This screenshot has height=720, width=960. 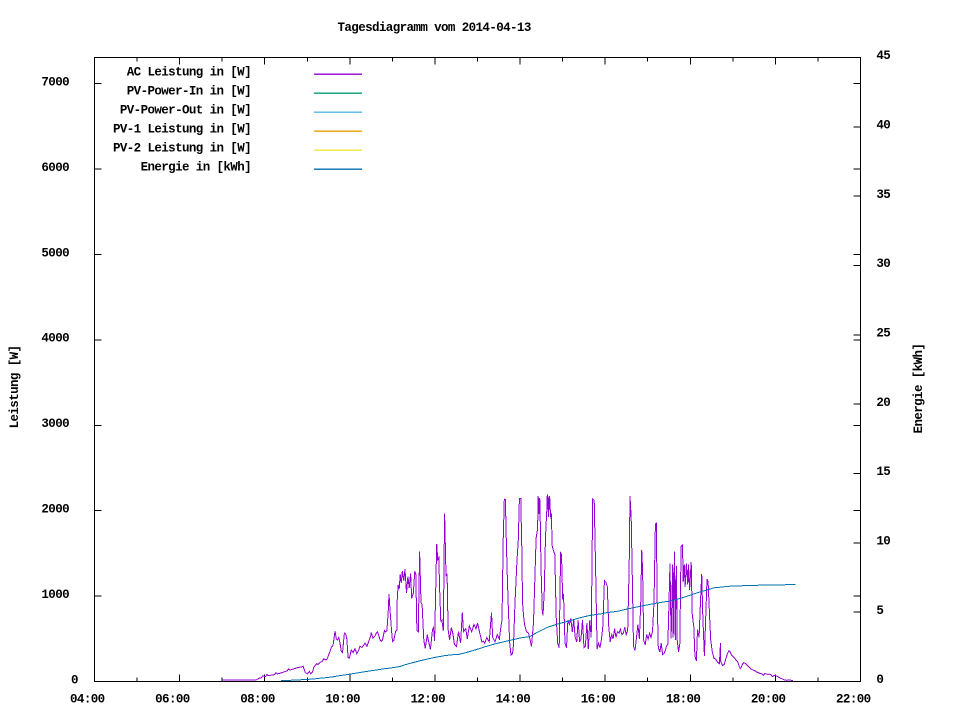 What do you see at coordinates (434, 28) in the screenshot?
I see `svg-text: Tagesdiagramm vom 2014-04-13` at bounding box center [434, 28].